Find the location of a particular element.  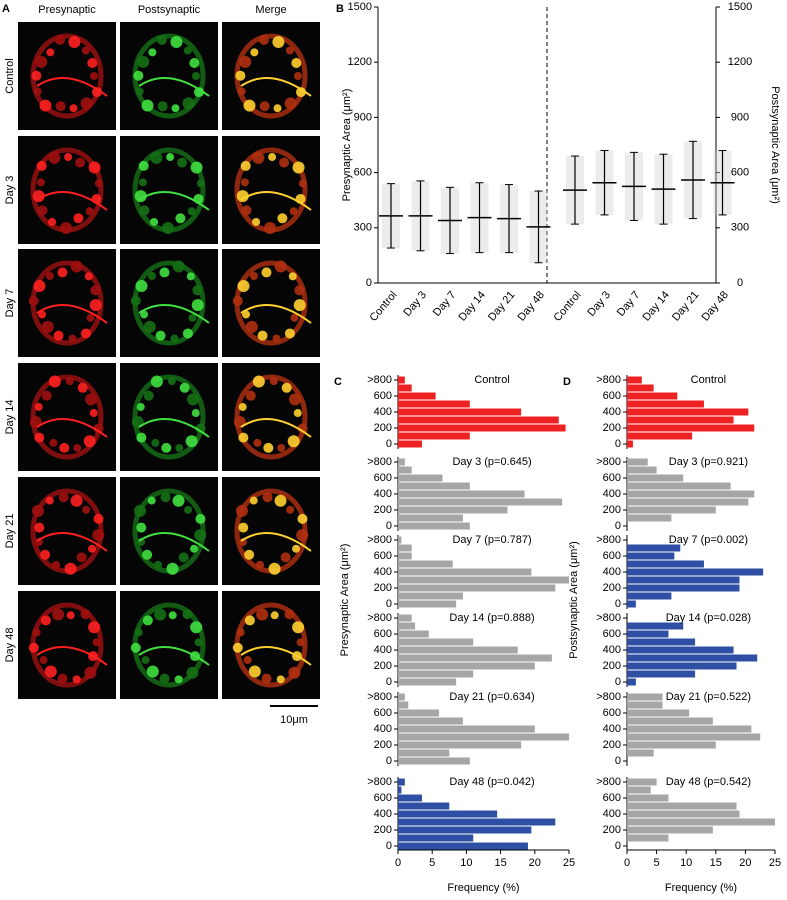

x-tick-label: 25 is located at coordinates (775, 863).